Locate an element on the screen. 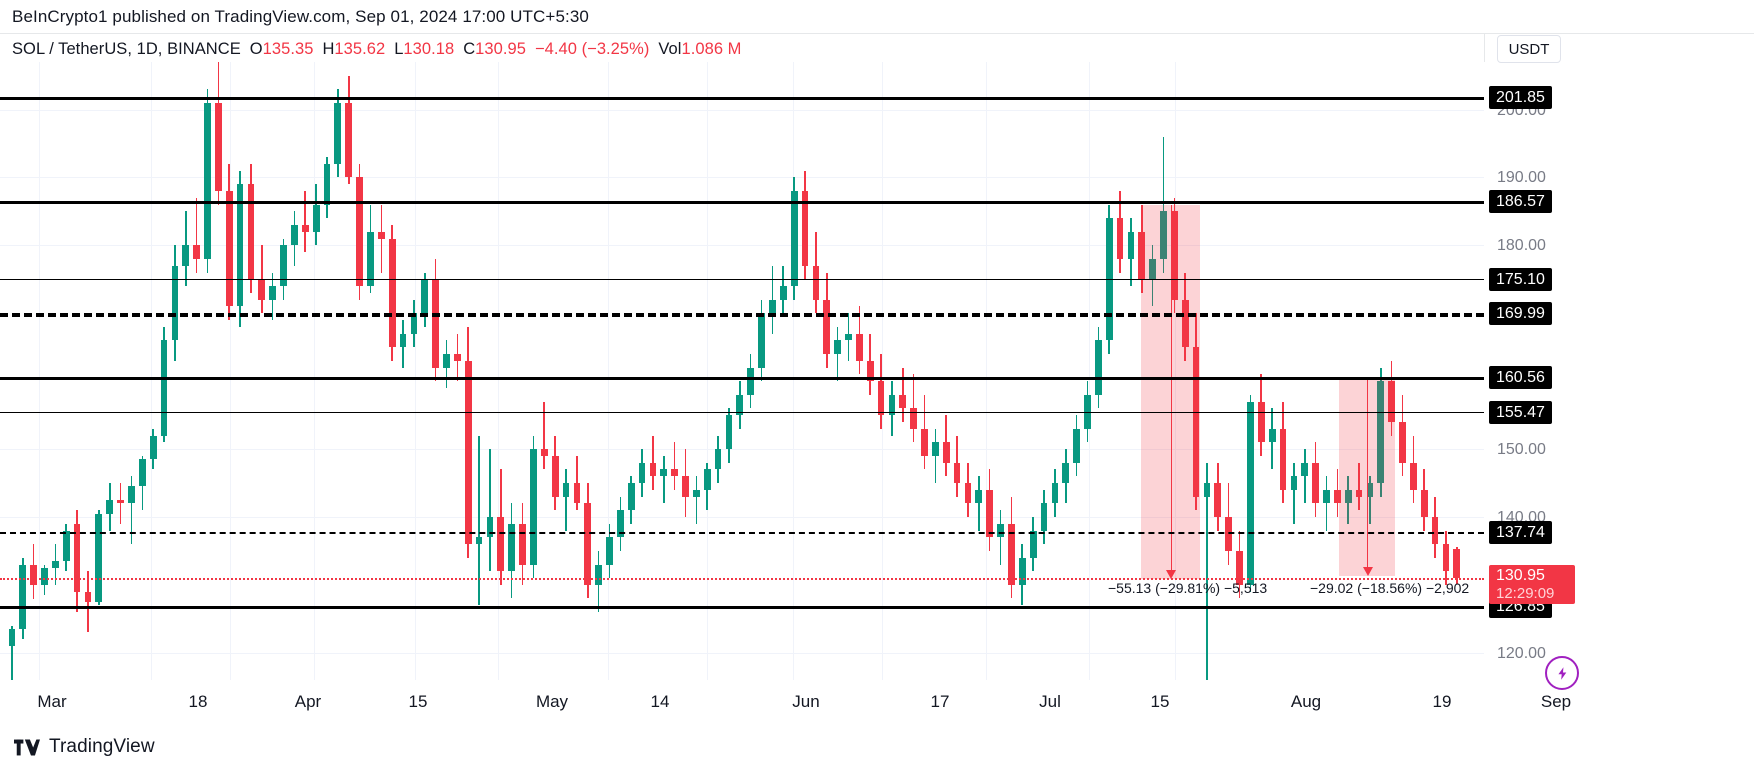 This screenshot has height=768, width=1754. price-level-tag: 201.85 is located at coordinates (1520, 97).